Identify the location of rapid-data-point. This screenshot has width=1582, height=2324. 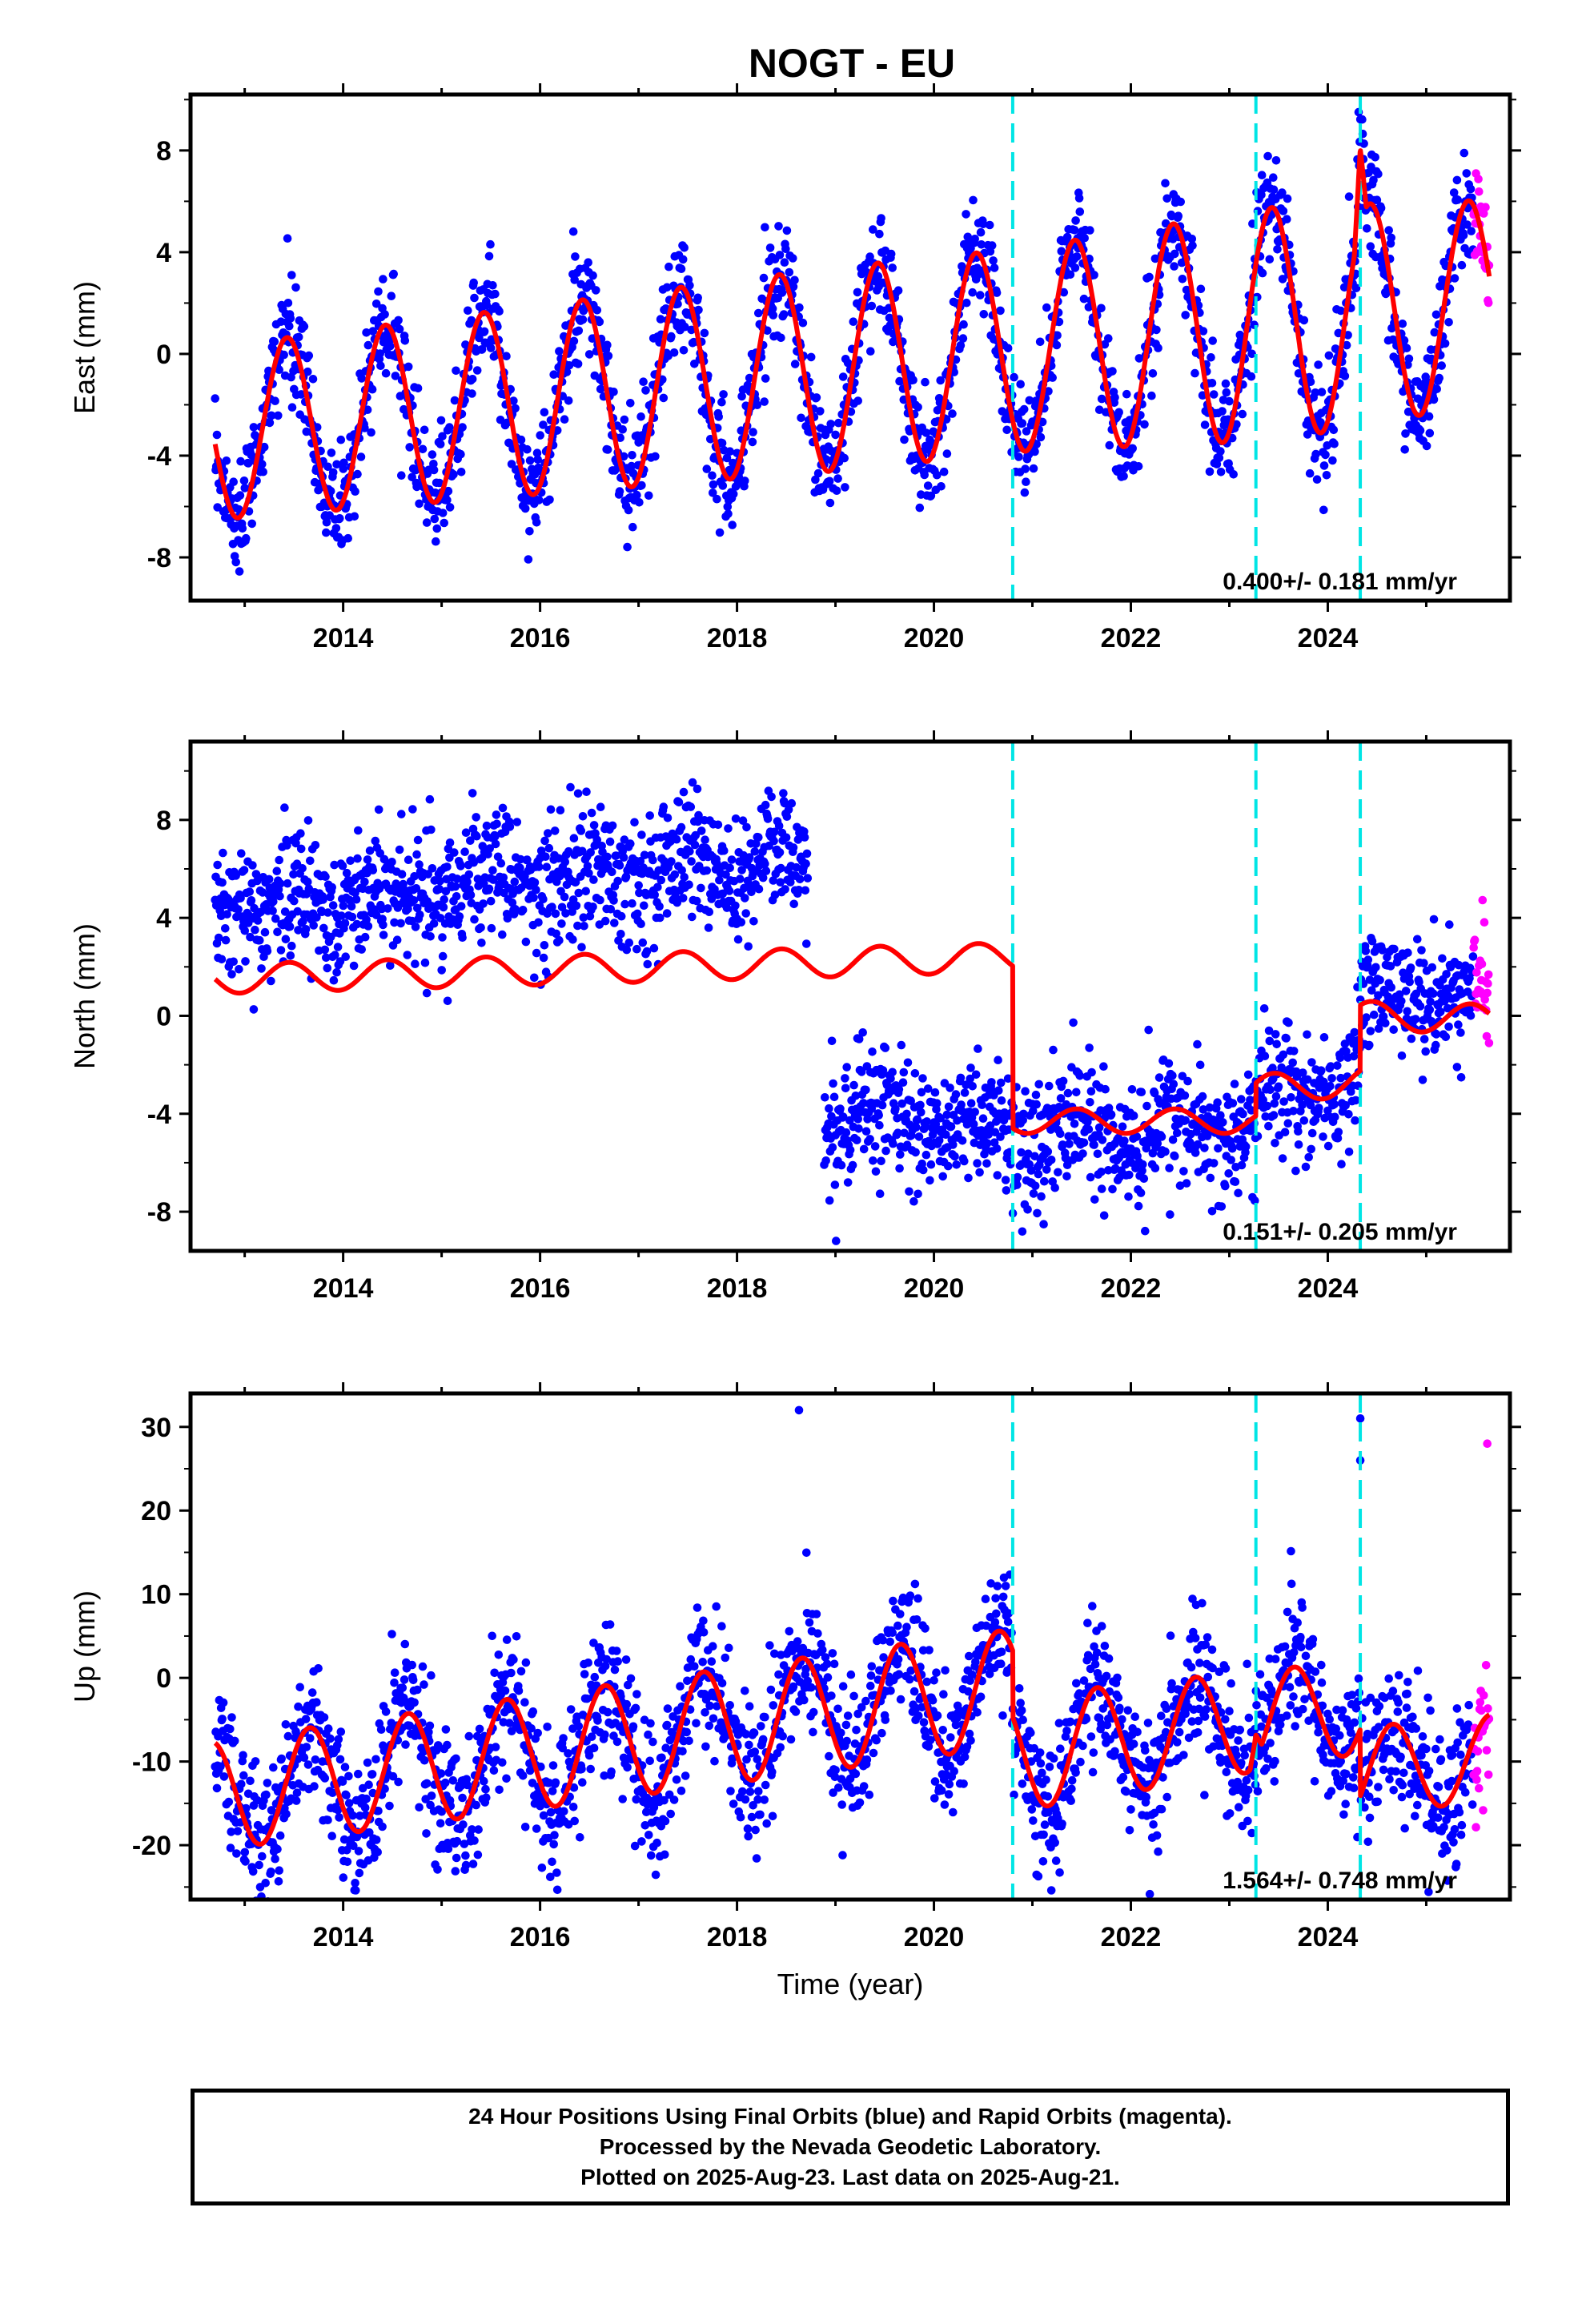
(1488, 993).